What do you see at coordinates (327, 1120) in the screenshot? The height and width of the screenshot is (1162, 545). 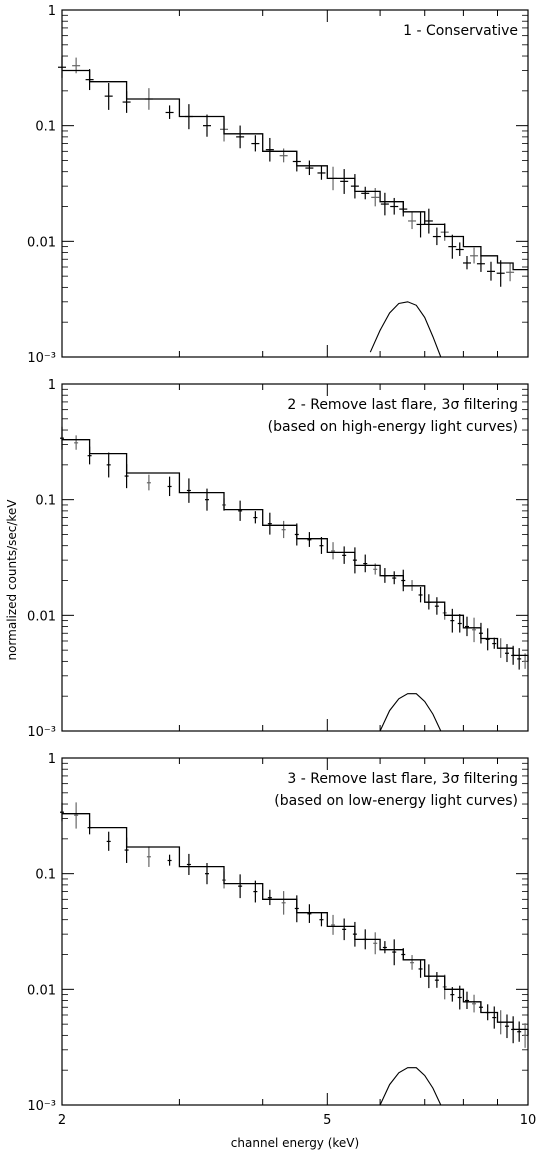 I see `x-tick-label: 5` at bounding box center [327, 1120].